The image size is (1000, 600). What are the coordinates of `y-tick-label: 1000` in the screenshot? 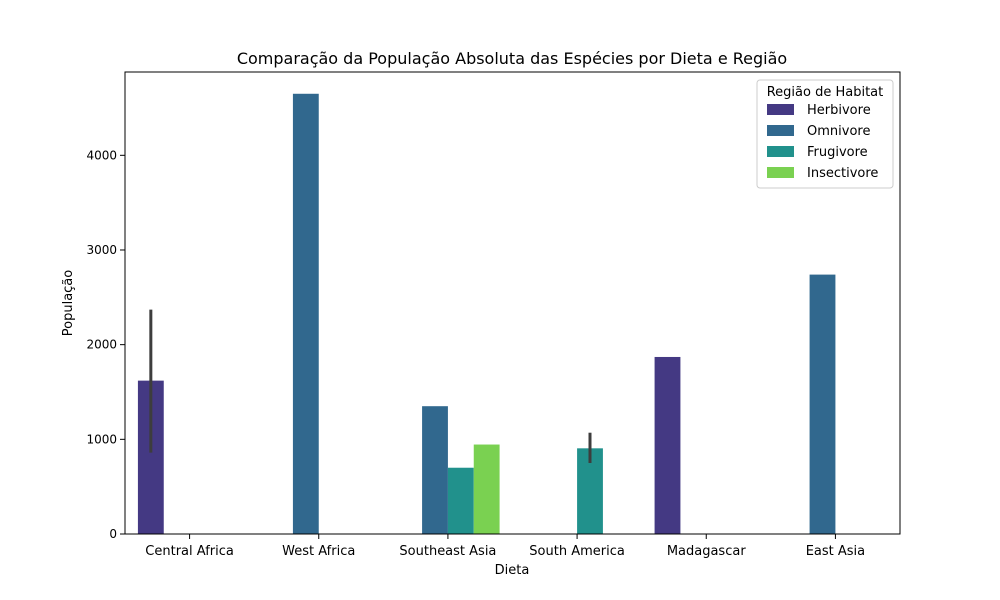 It's located at (101, 439).